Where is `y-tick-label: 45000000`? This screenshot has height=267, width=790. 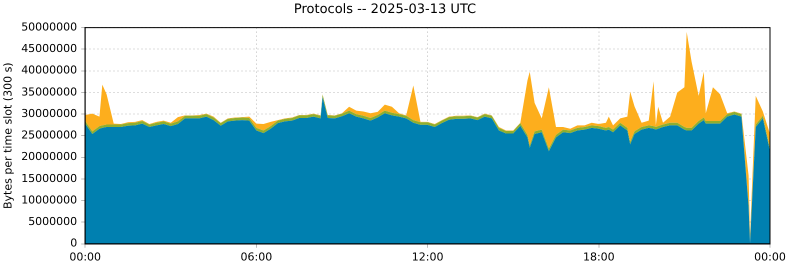
y-tick-label: 45000000 is located at coordinates (49, 49).